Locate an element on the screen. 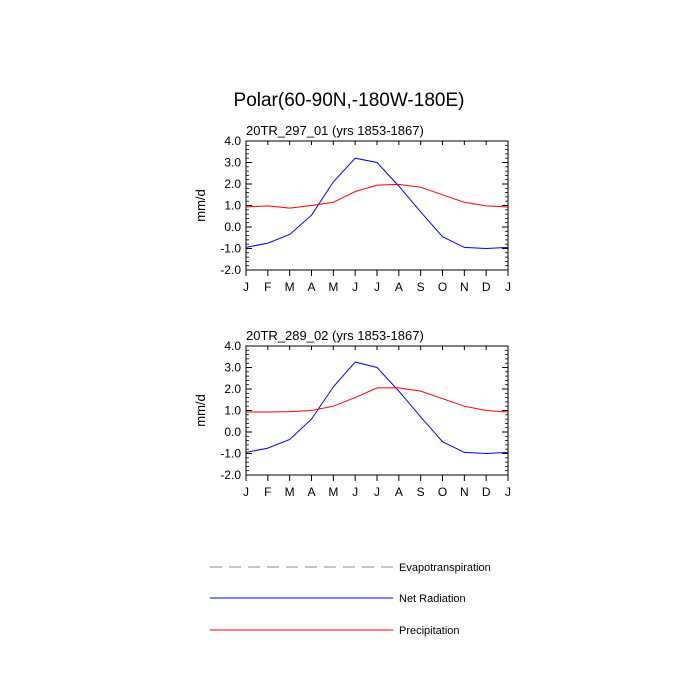 The width and height of the screenshot is (700, 700). panel-subtitle: 20TR_297_01 (yrs 1853-1867) is located at coordinates (335, 130).